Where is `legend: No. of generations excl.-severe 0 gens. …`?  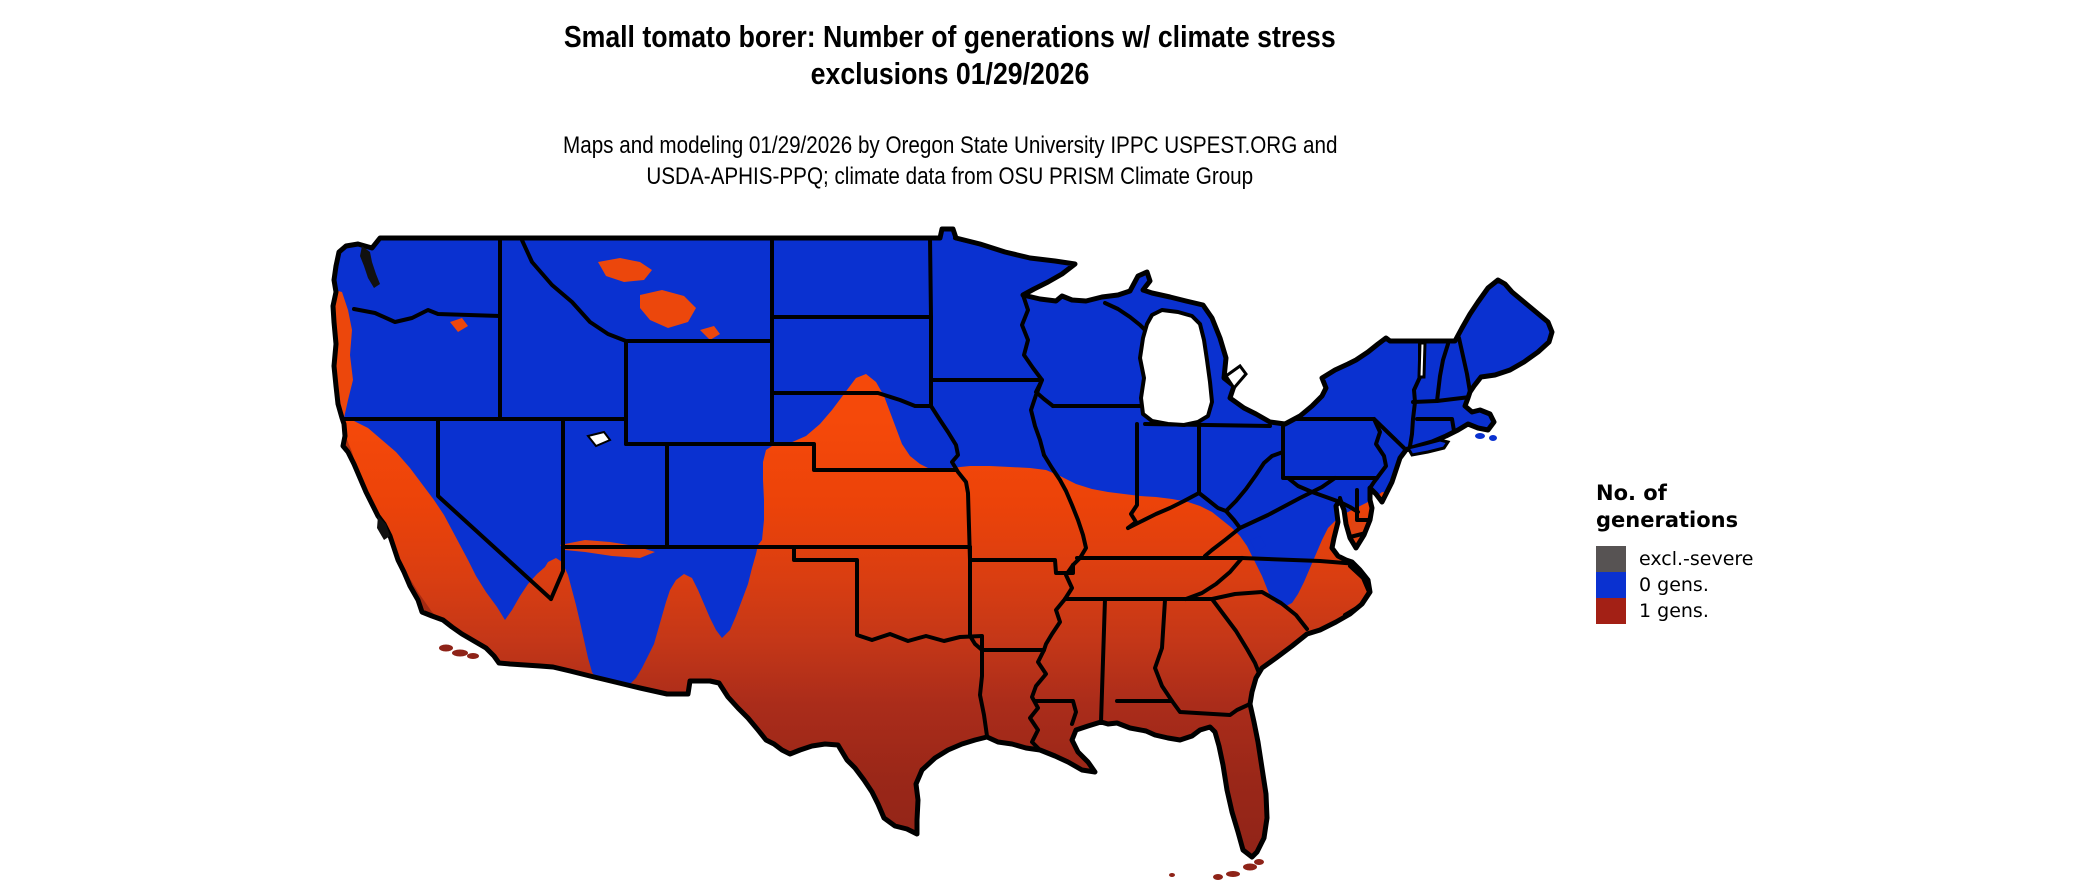
legend: No. of generations excl.-severe 0 gens. … is located at coordinates (1686, 552).